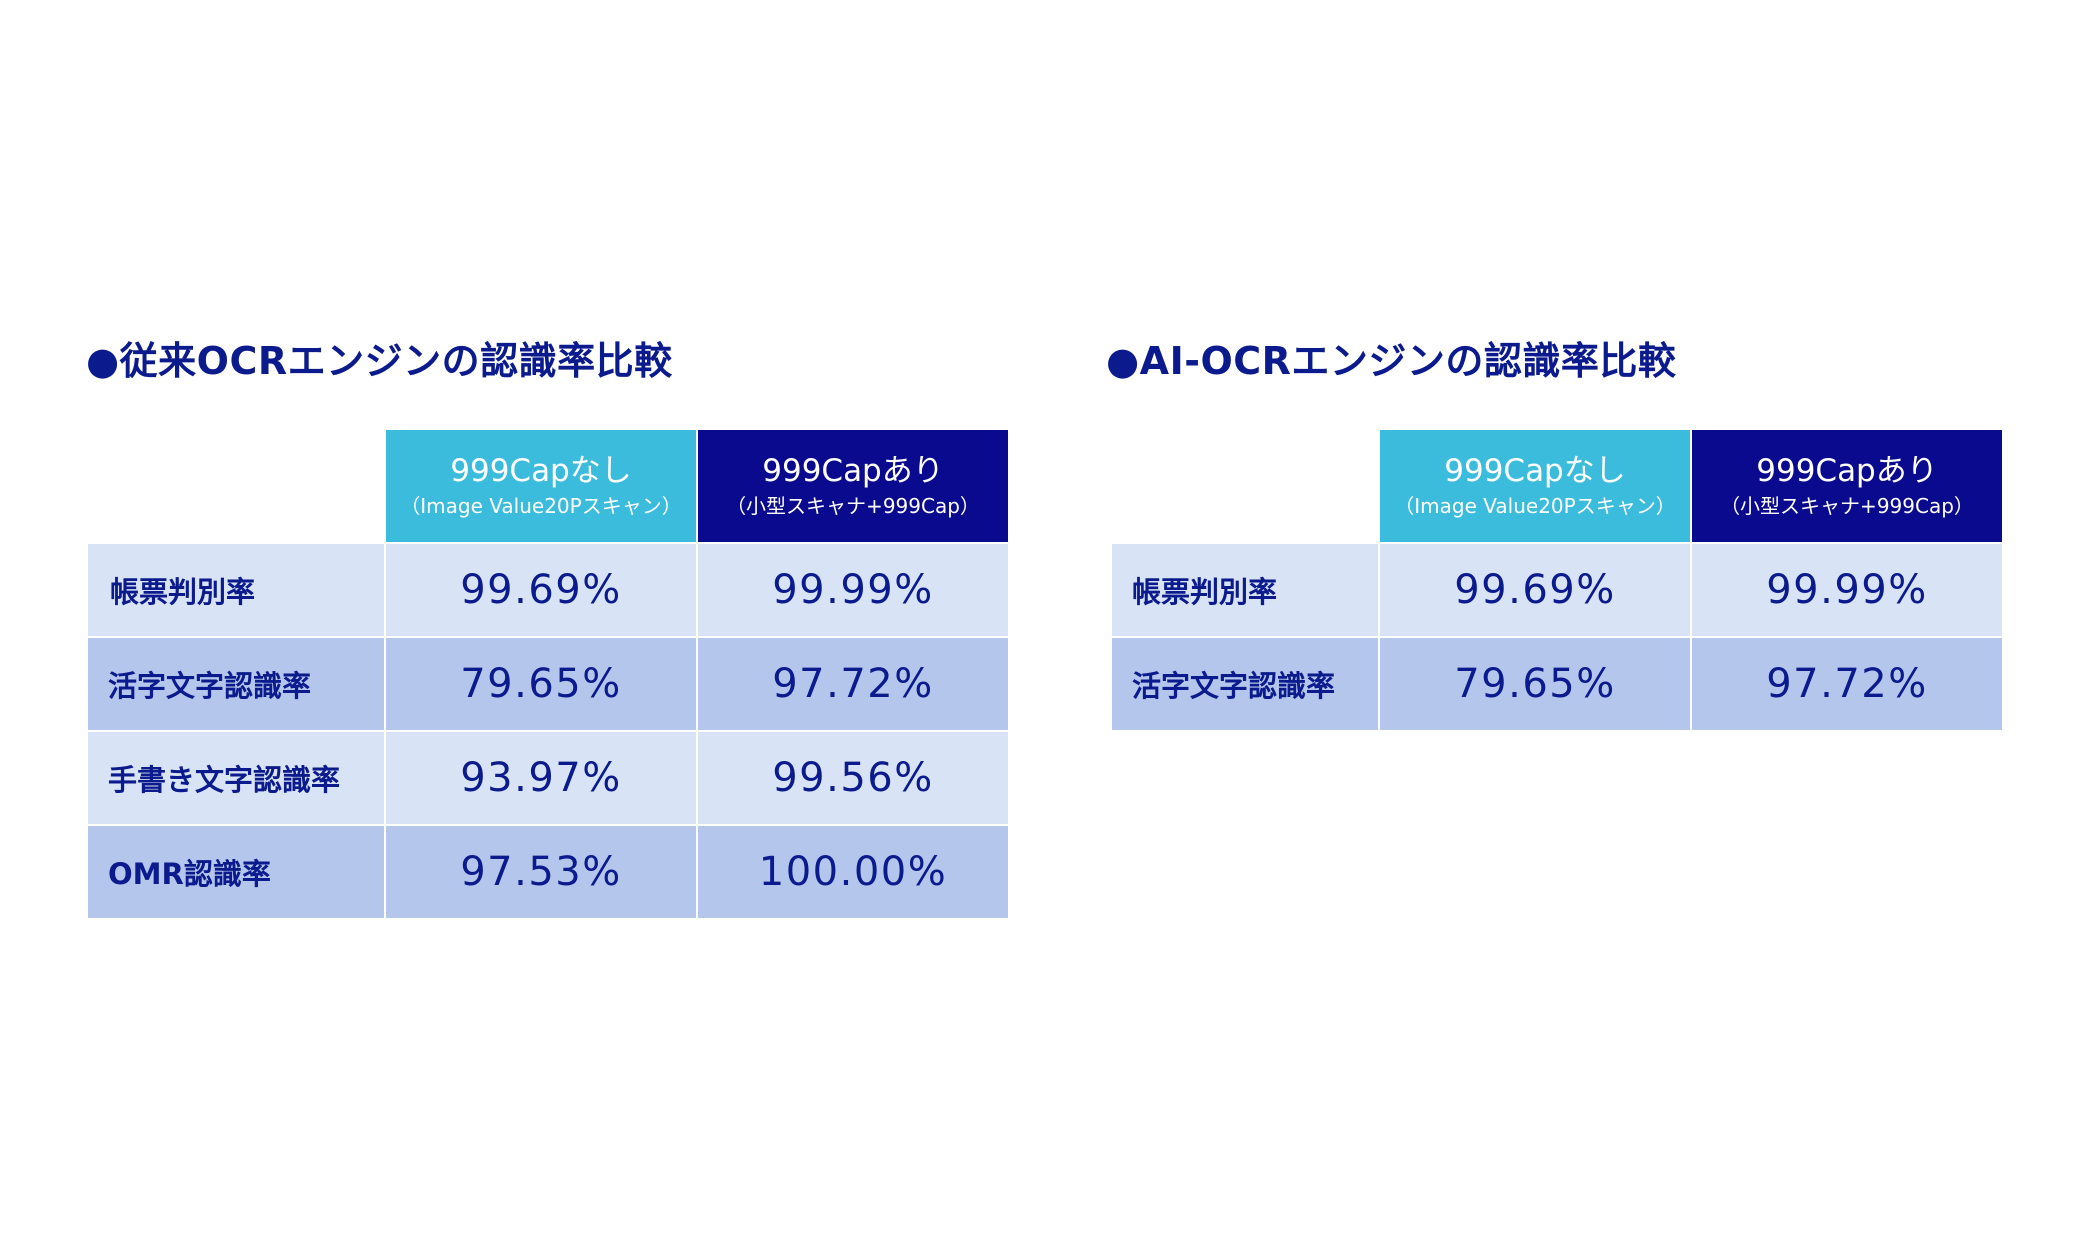 The width and height of the screenshot is (2076, 1250). I want to click on value-with-999cap: 99.56%, so click(853, 778).